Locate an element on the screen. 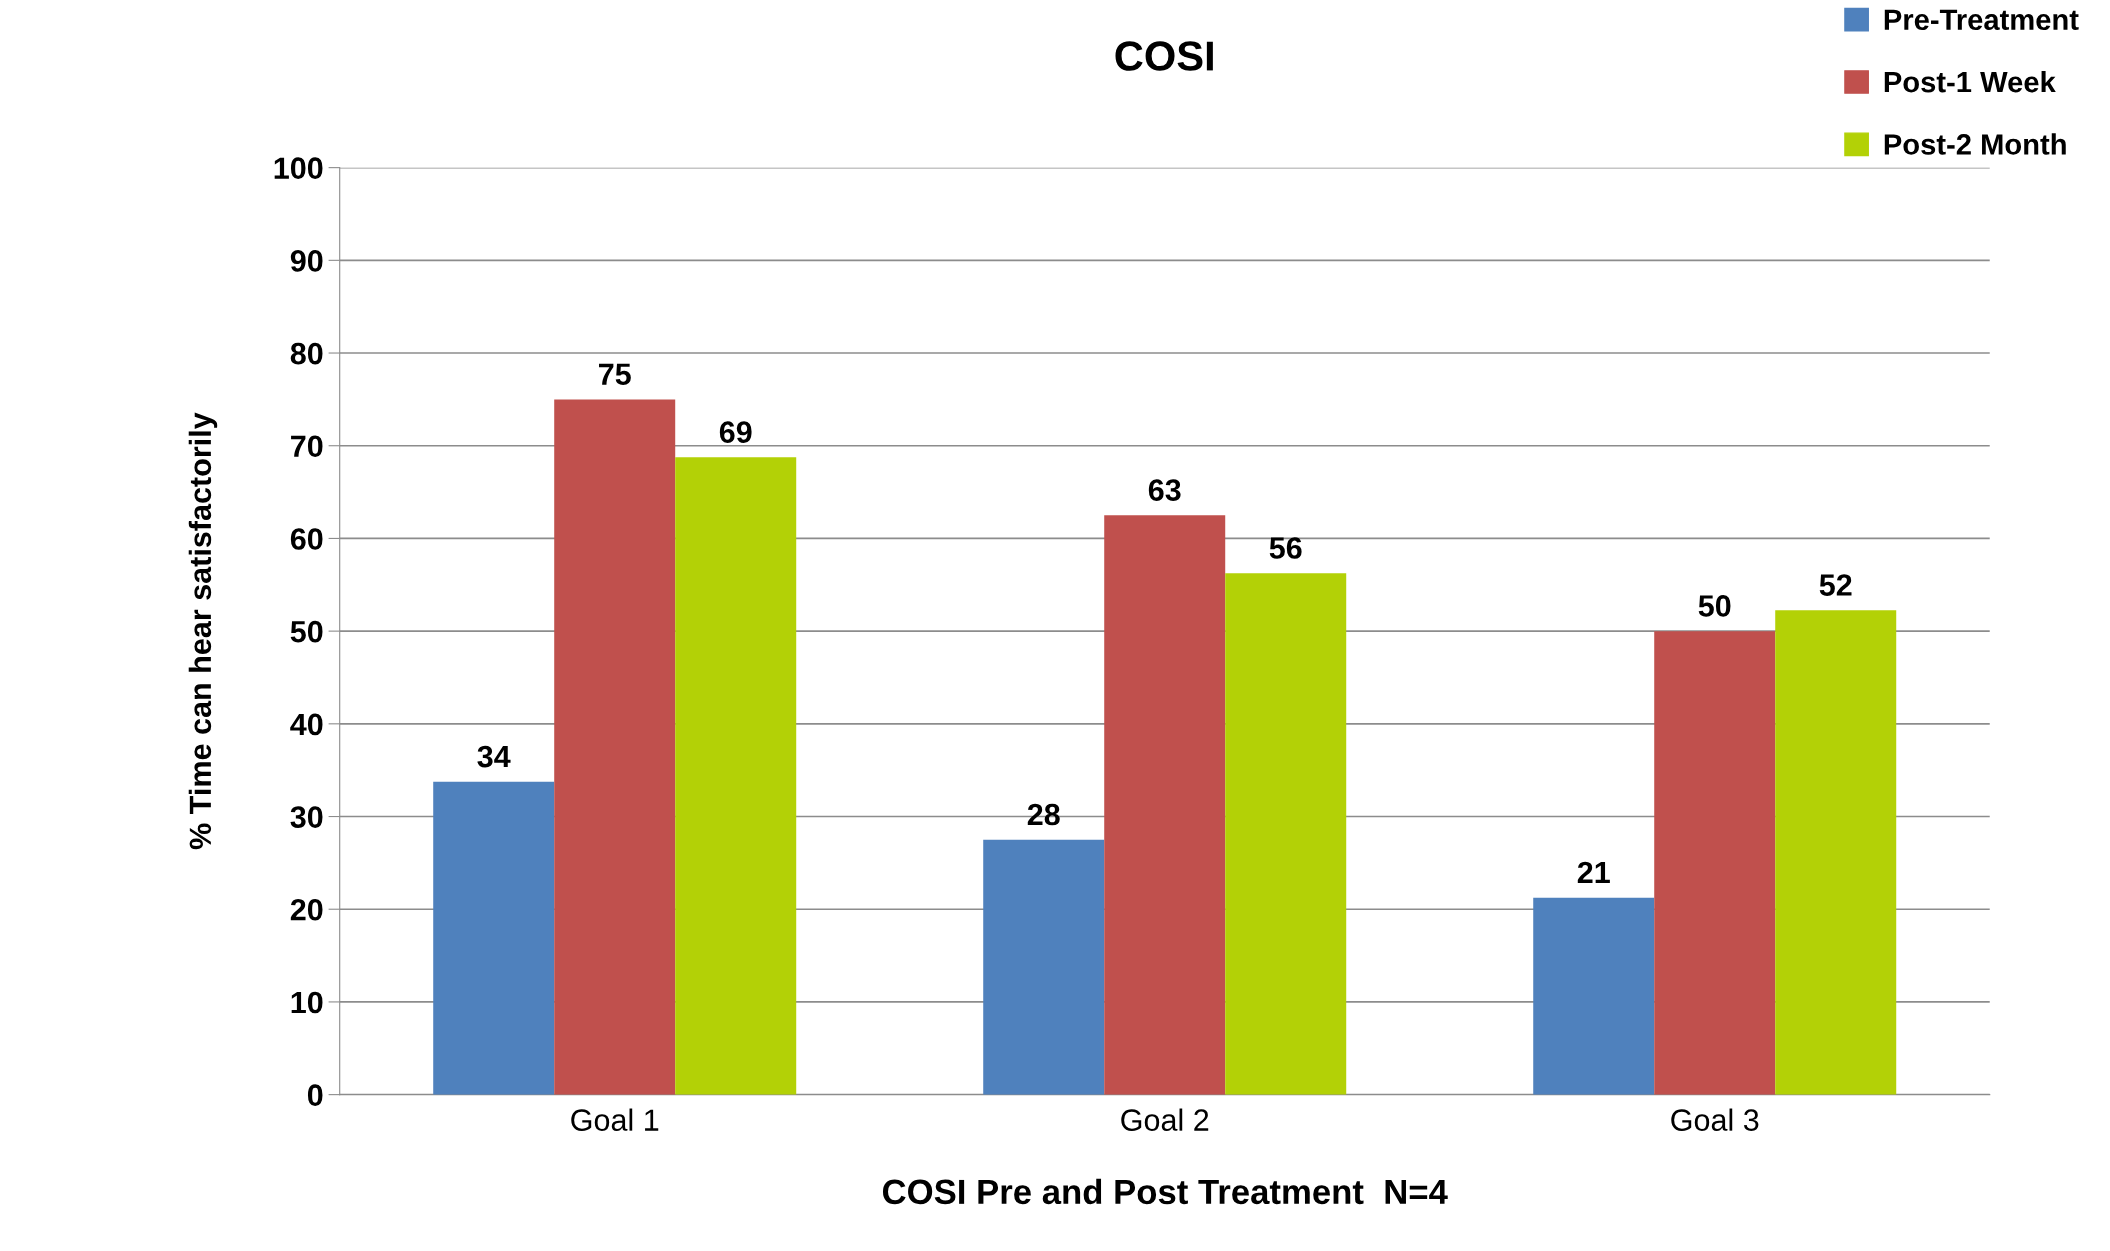 The image size is (2110, 1251). x-tick-label: Goal 2 is located at coordinates (1165, 1119).